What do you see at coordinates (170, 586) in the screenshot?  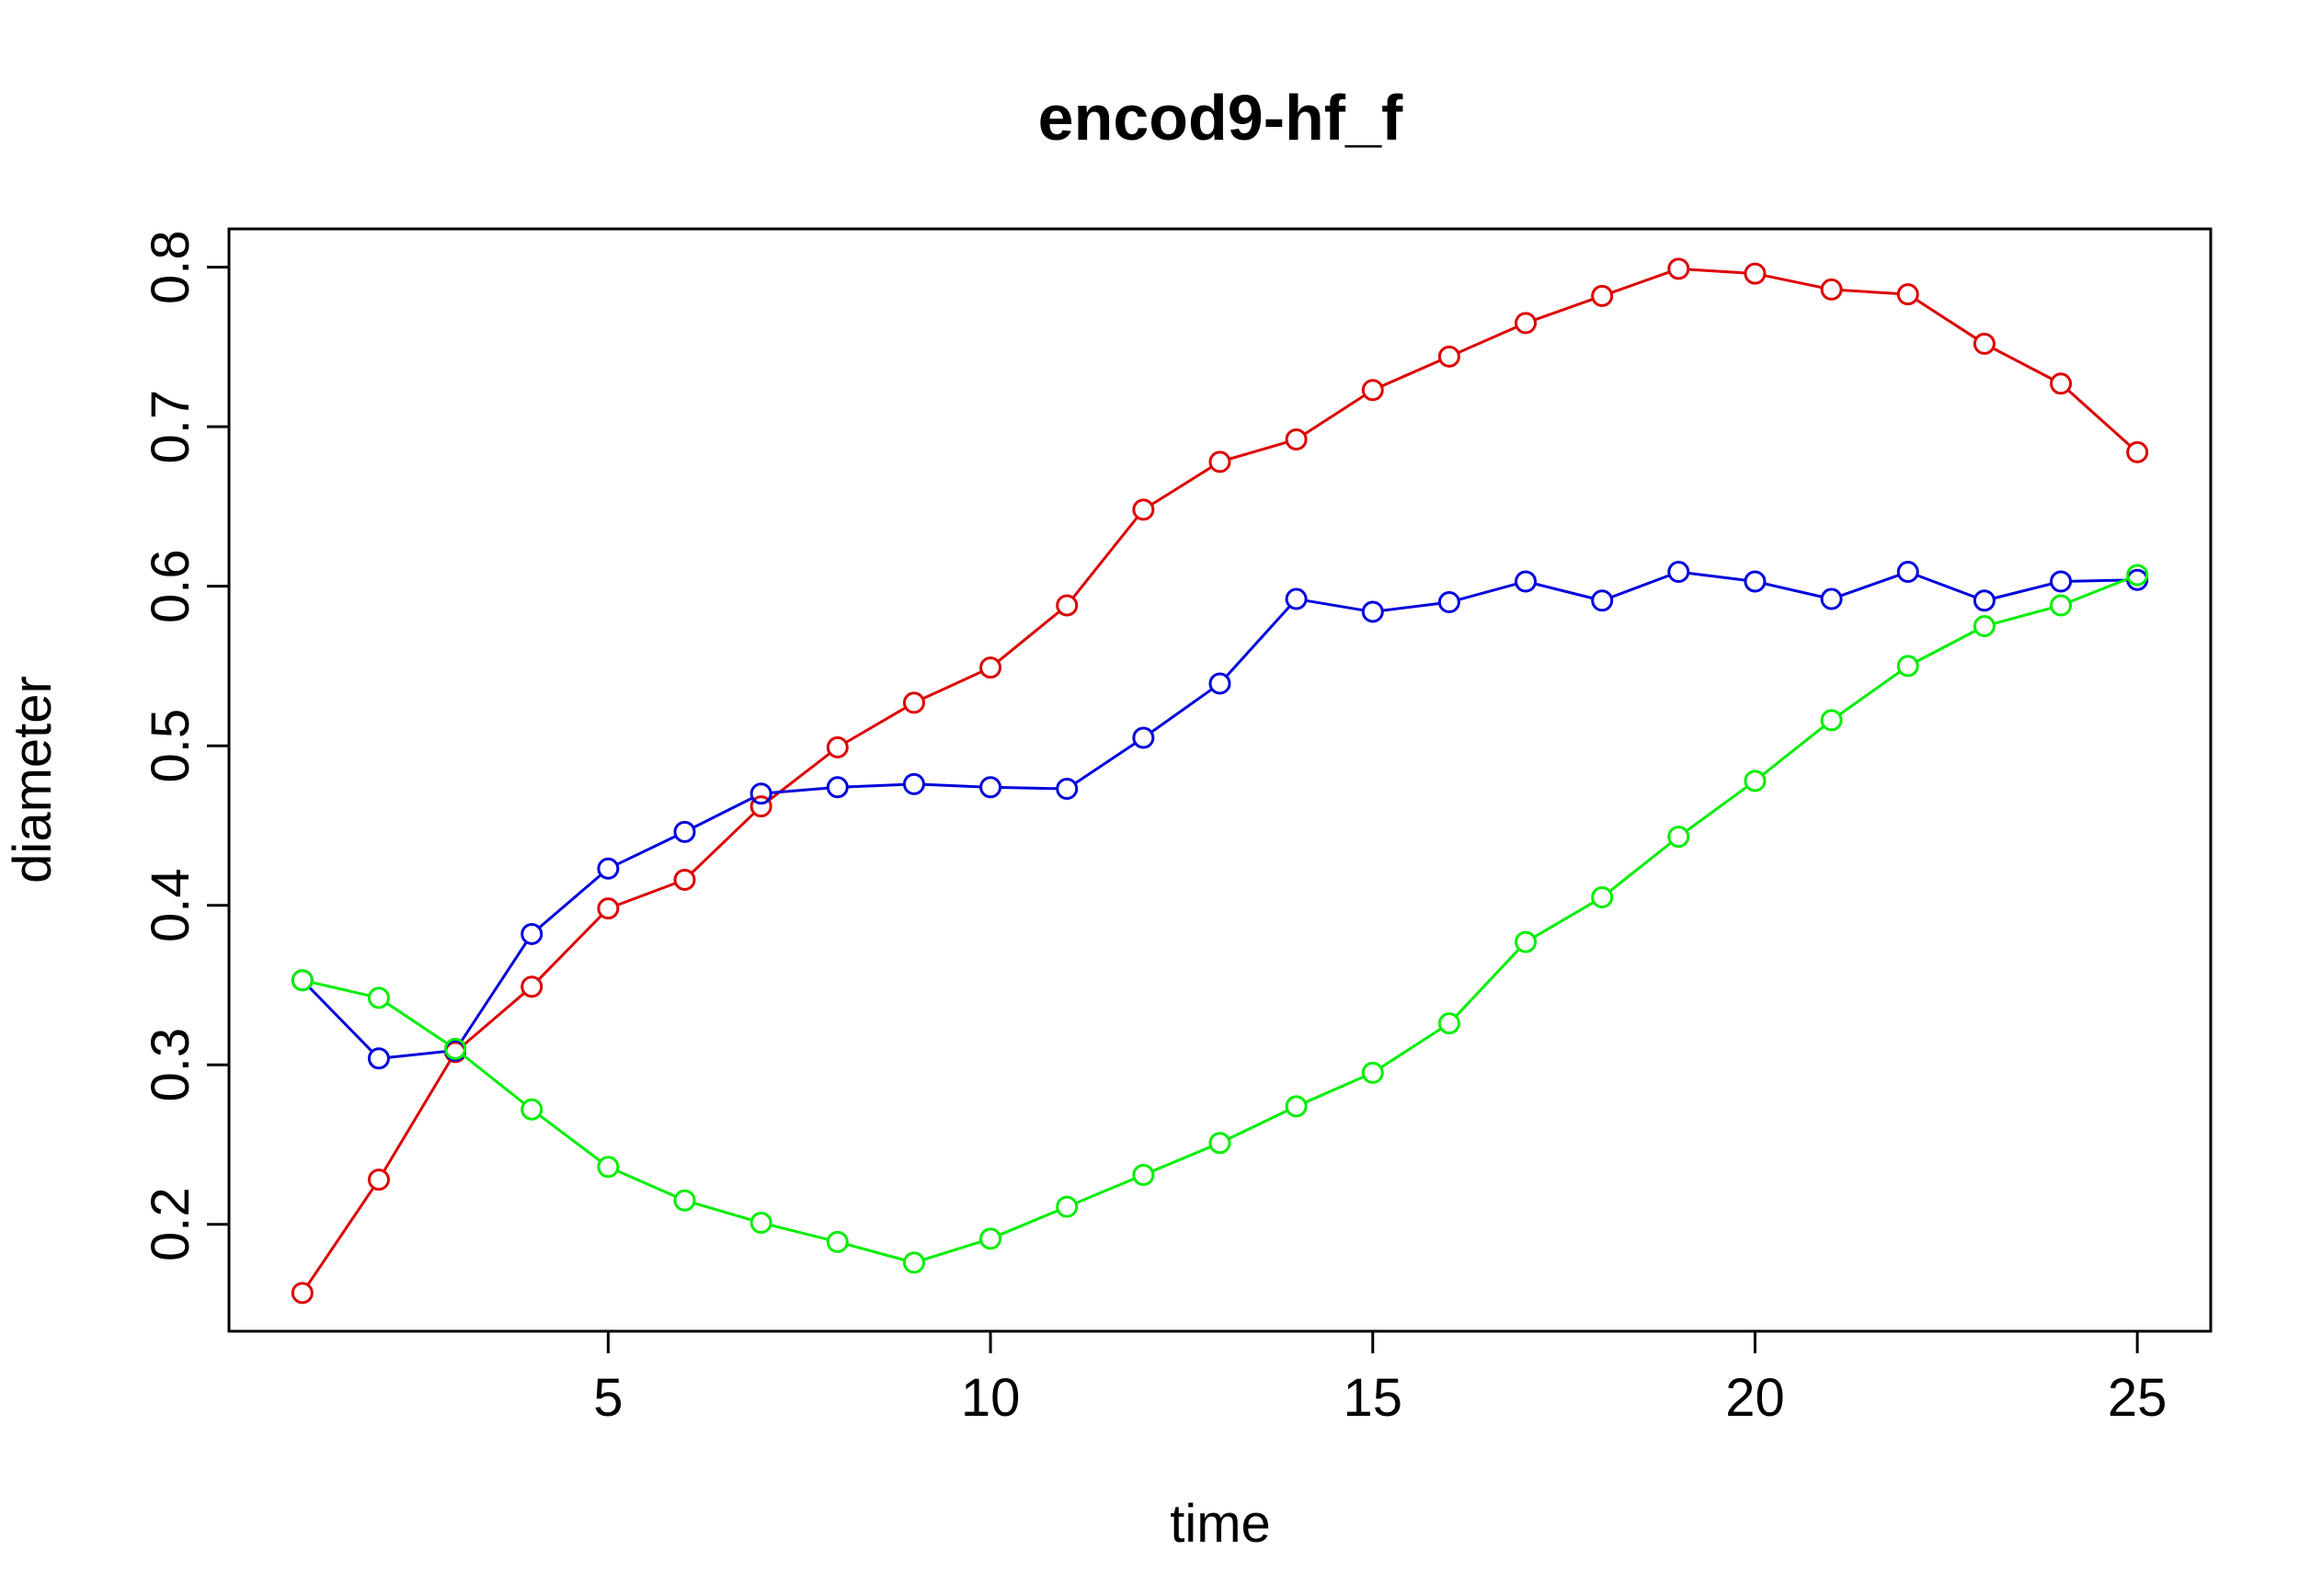 I see `y-tick-label: 0.6` at bounding box center [170, 586].